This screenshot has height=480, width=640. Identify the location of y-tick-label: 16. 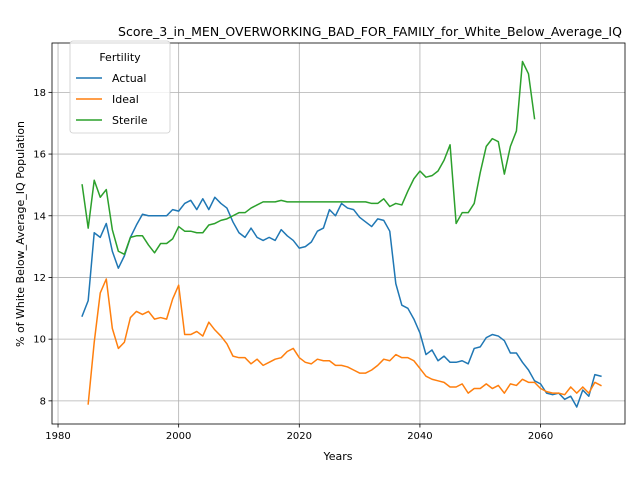
(39, 155).